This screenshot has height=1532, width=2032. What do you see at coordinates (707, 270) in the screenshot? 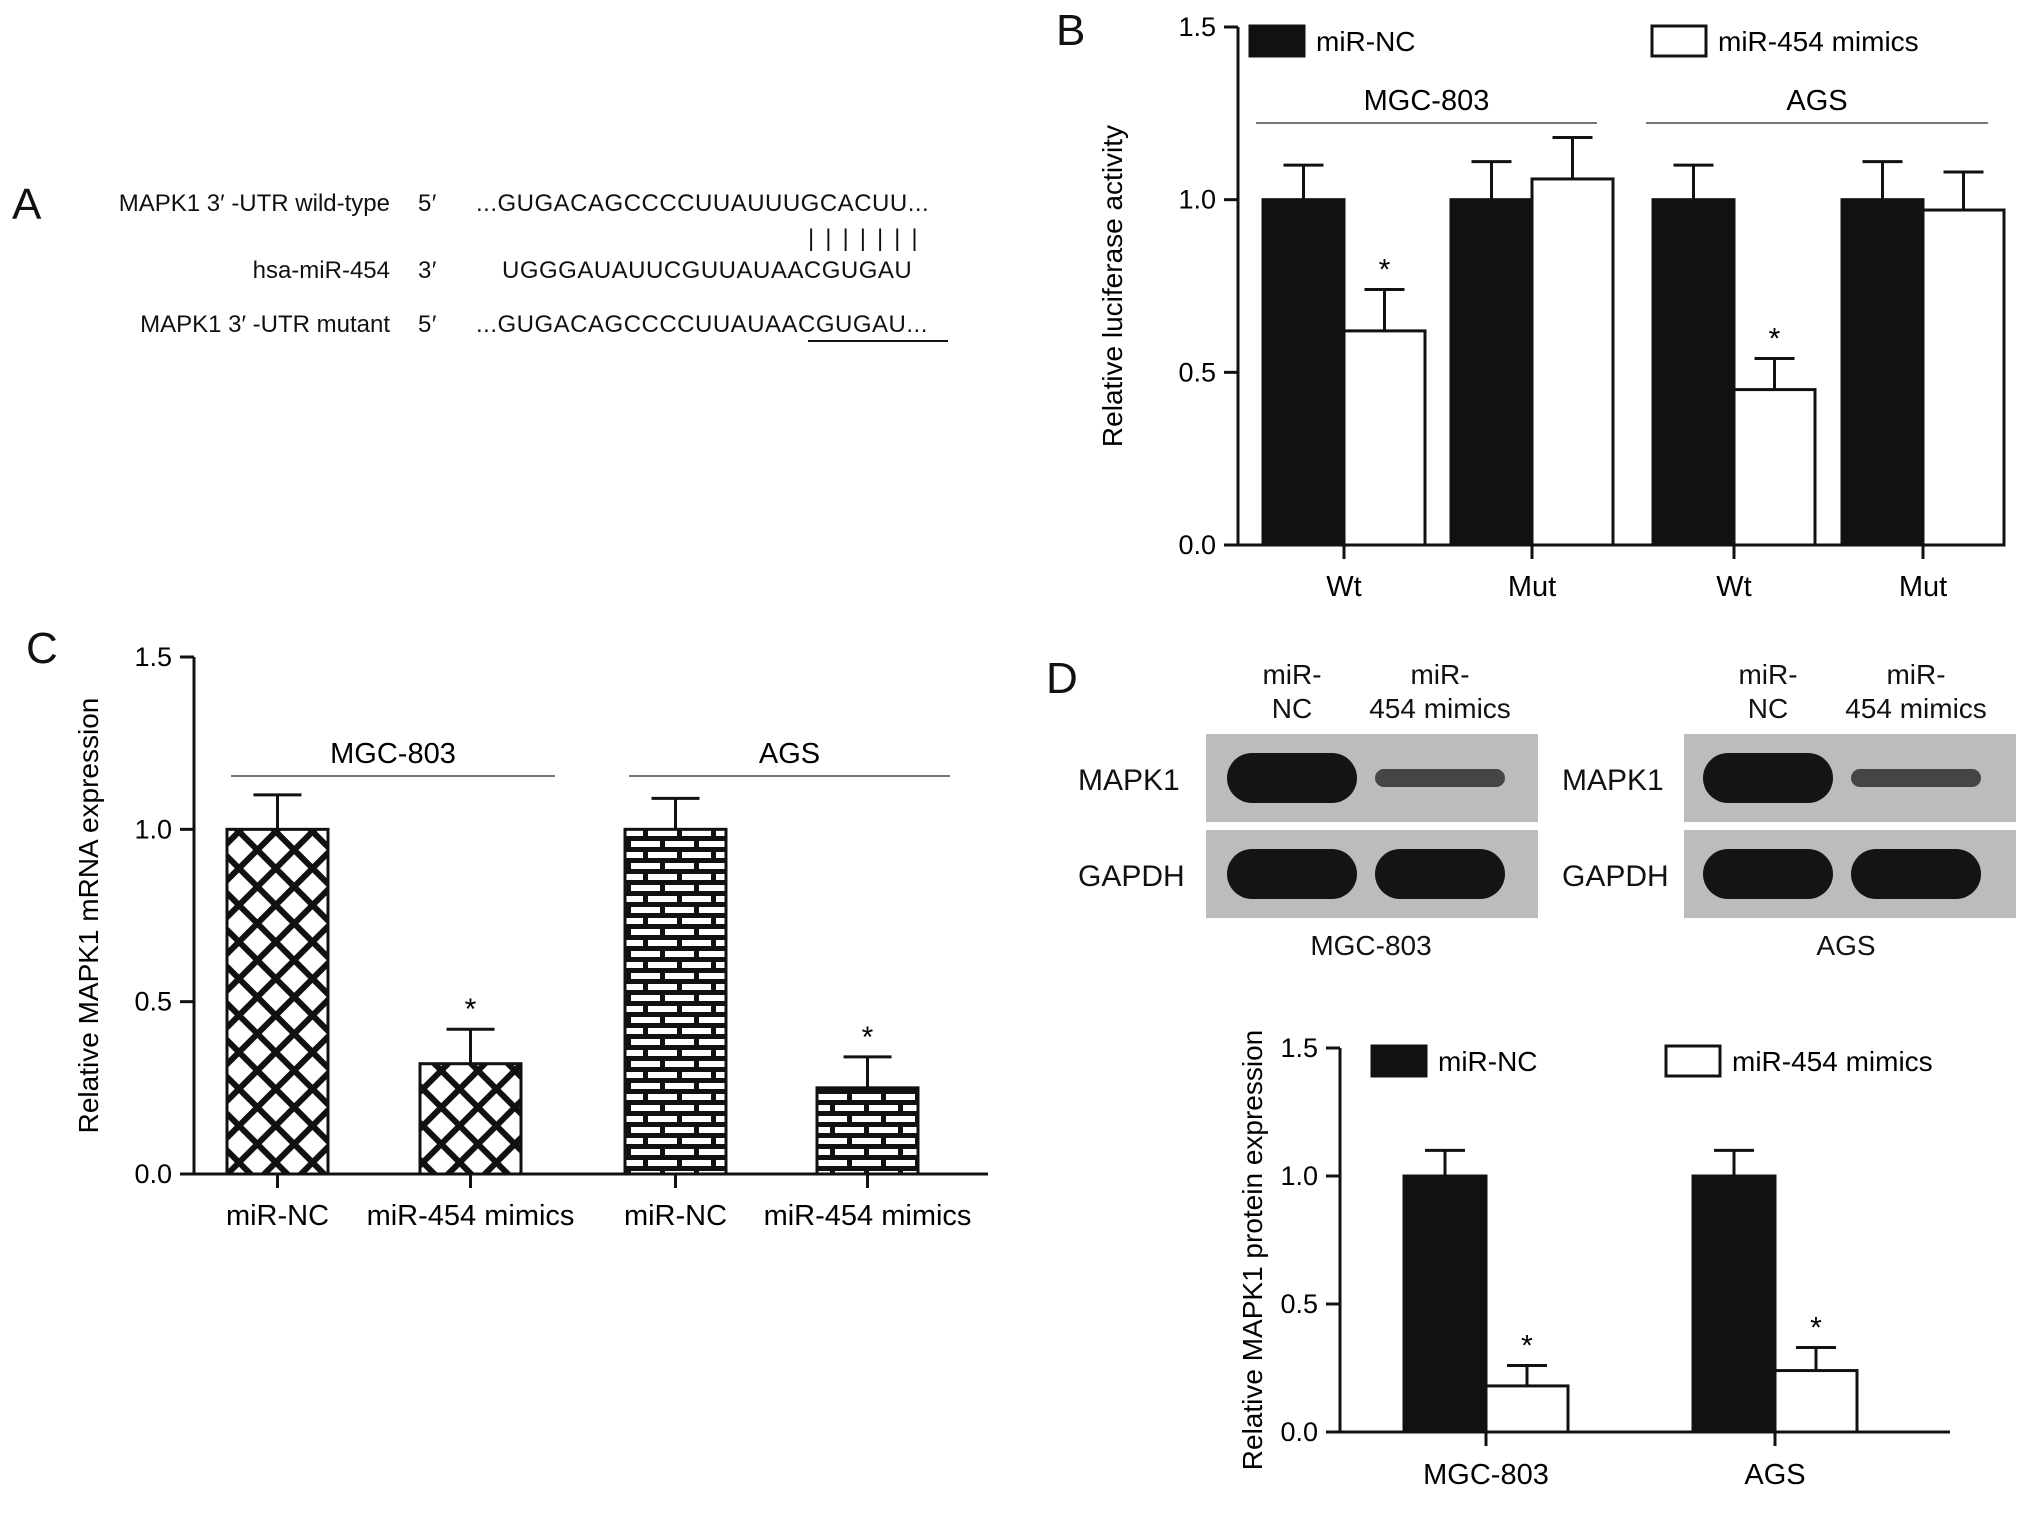
I see `mirna-sequence: UGGGAUAUUCGUUAUAACGUGAU` at bounding box center [707, 270].